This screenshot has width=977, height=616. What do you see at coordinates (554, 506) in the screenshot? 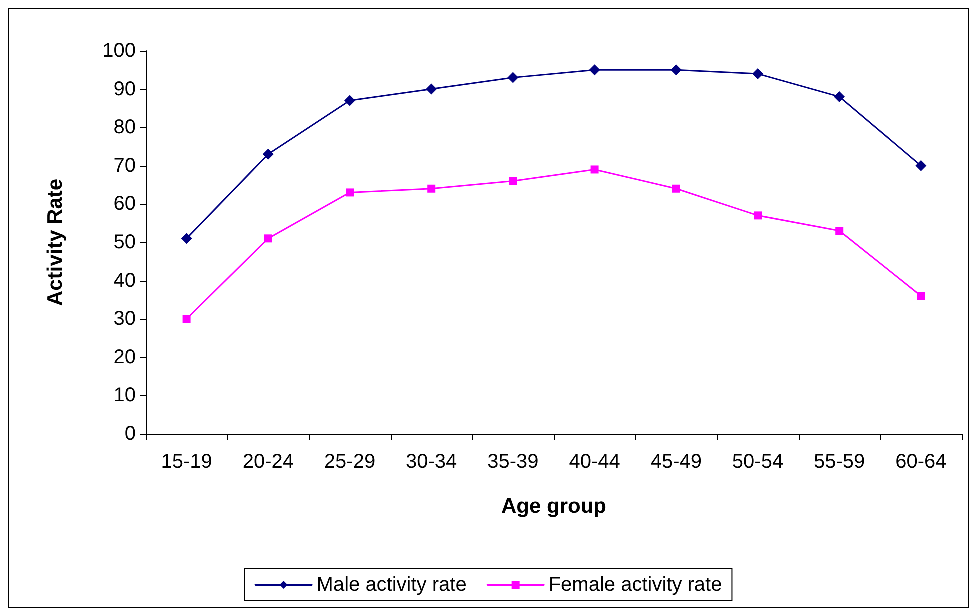
I see `x-axis-title: Age group` at bounding box center [554, 506].